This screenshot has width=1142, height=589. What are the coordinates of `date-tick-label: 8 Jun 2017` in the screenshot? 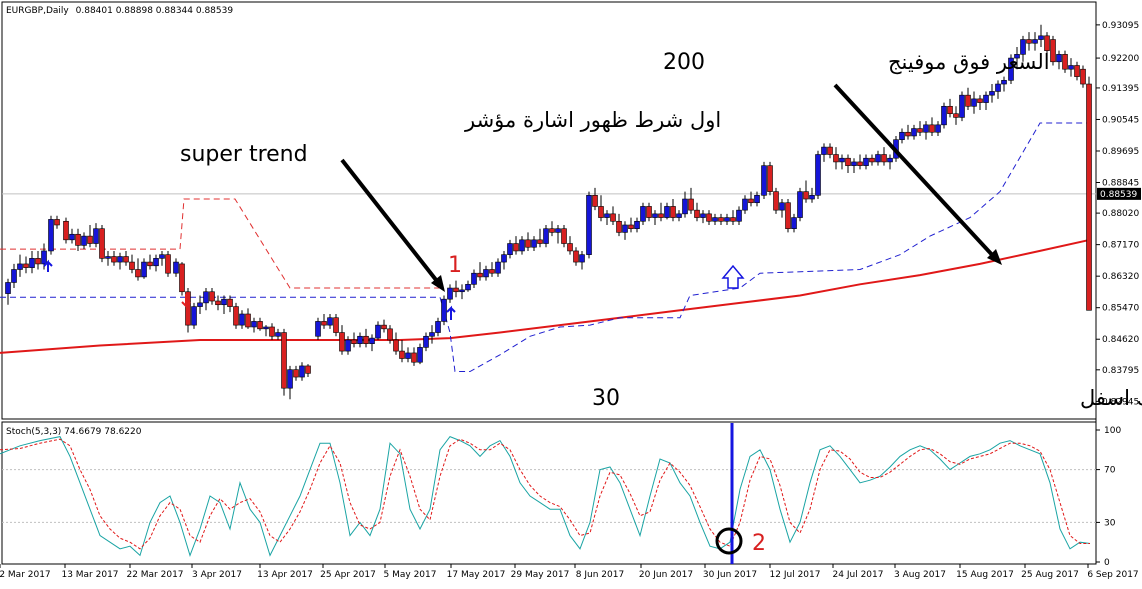 It's located at (600, 575).